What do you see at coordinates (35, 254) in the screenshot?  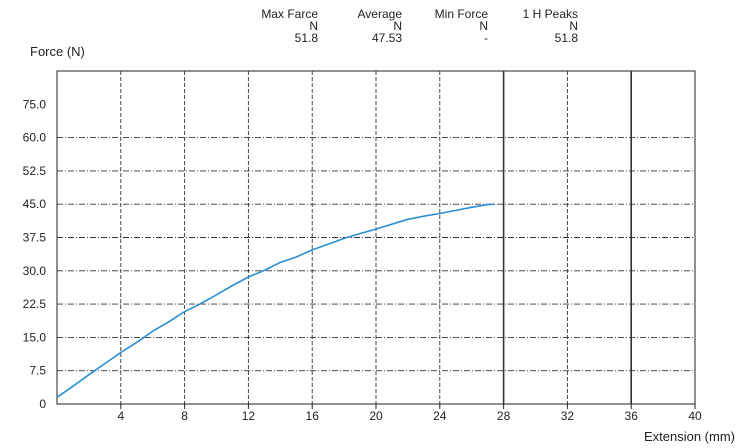 I see `y-tick-labels: 0 7.5 15.0 22.5 30.0 37.5 45.0 52.5 60.0 75.0` at bounding box center [35, 254].